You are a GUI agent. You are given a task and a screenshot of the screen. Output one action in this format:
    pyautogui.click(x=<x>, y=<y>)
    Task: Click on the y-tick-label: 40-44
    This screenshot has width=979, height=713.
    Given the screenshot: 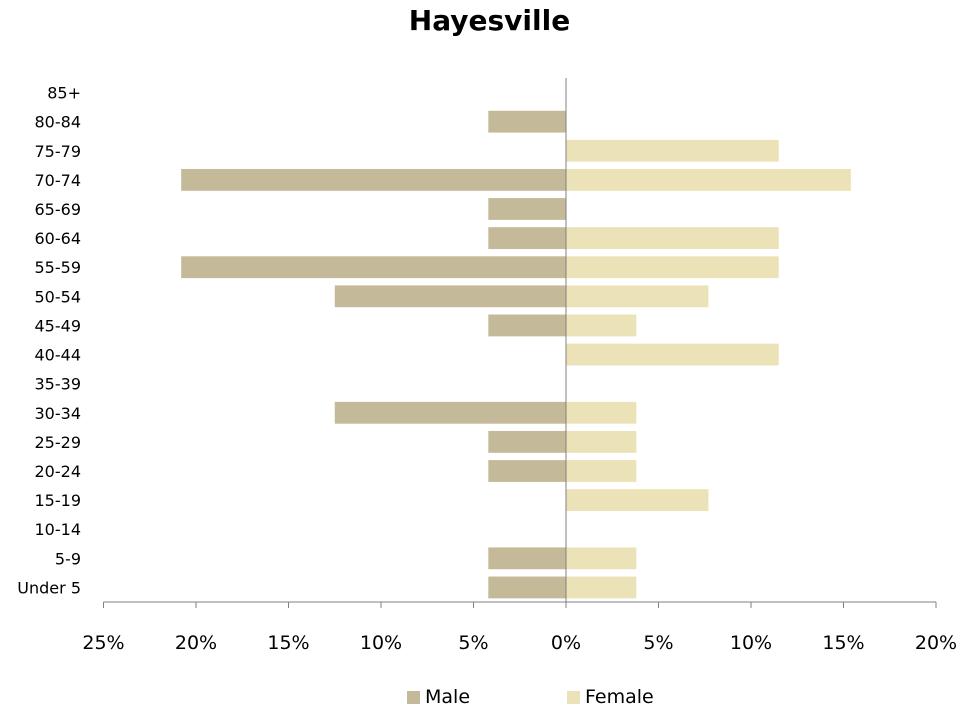 What is the action you would take?
    pyautogui.click(x=58, y=355)
    